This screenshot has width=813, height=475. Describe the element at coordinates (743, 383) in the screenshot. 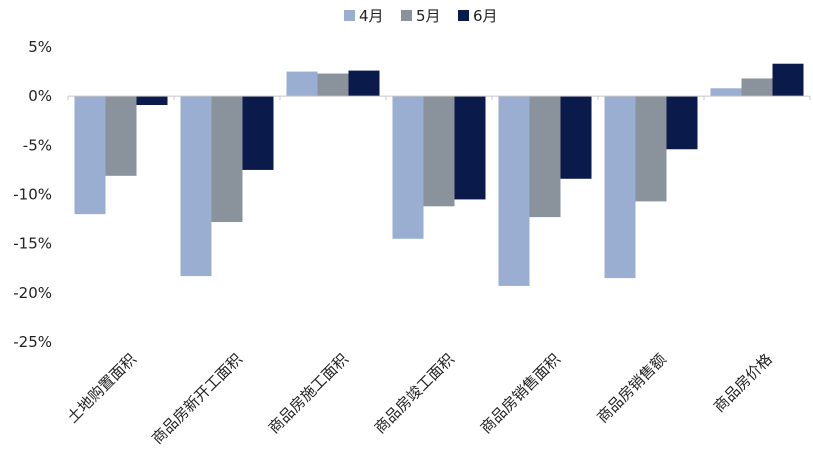

I see `x-tick-label: 商品房价格` at that location.